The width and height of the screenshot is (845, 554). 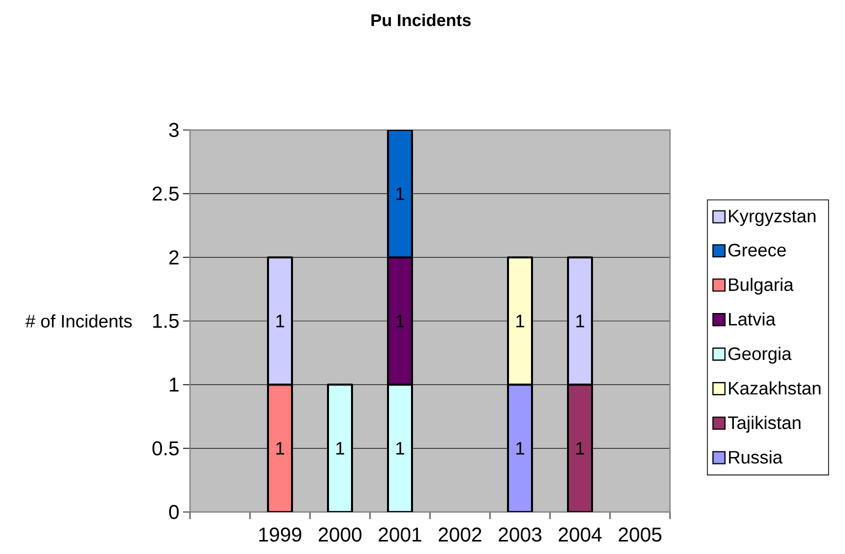 I want to click on y-axis-title: # of Incidents, so click(x=78, y=321).